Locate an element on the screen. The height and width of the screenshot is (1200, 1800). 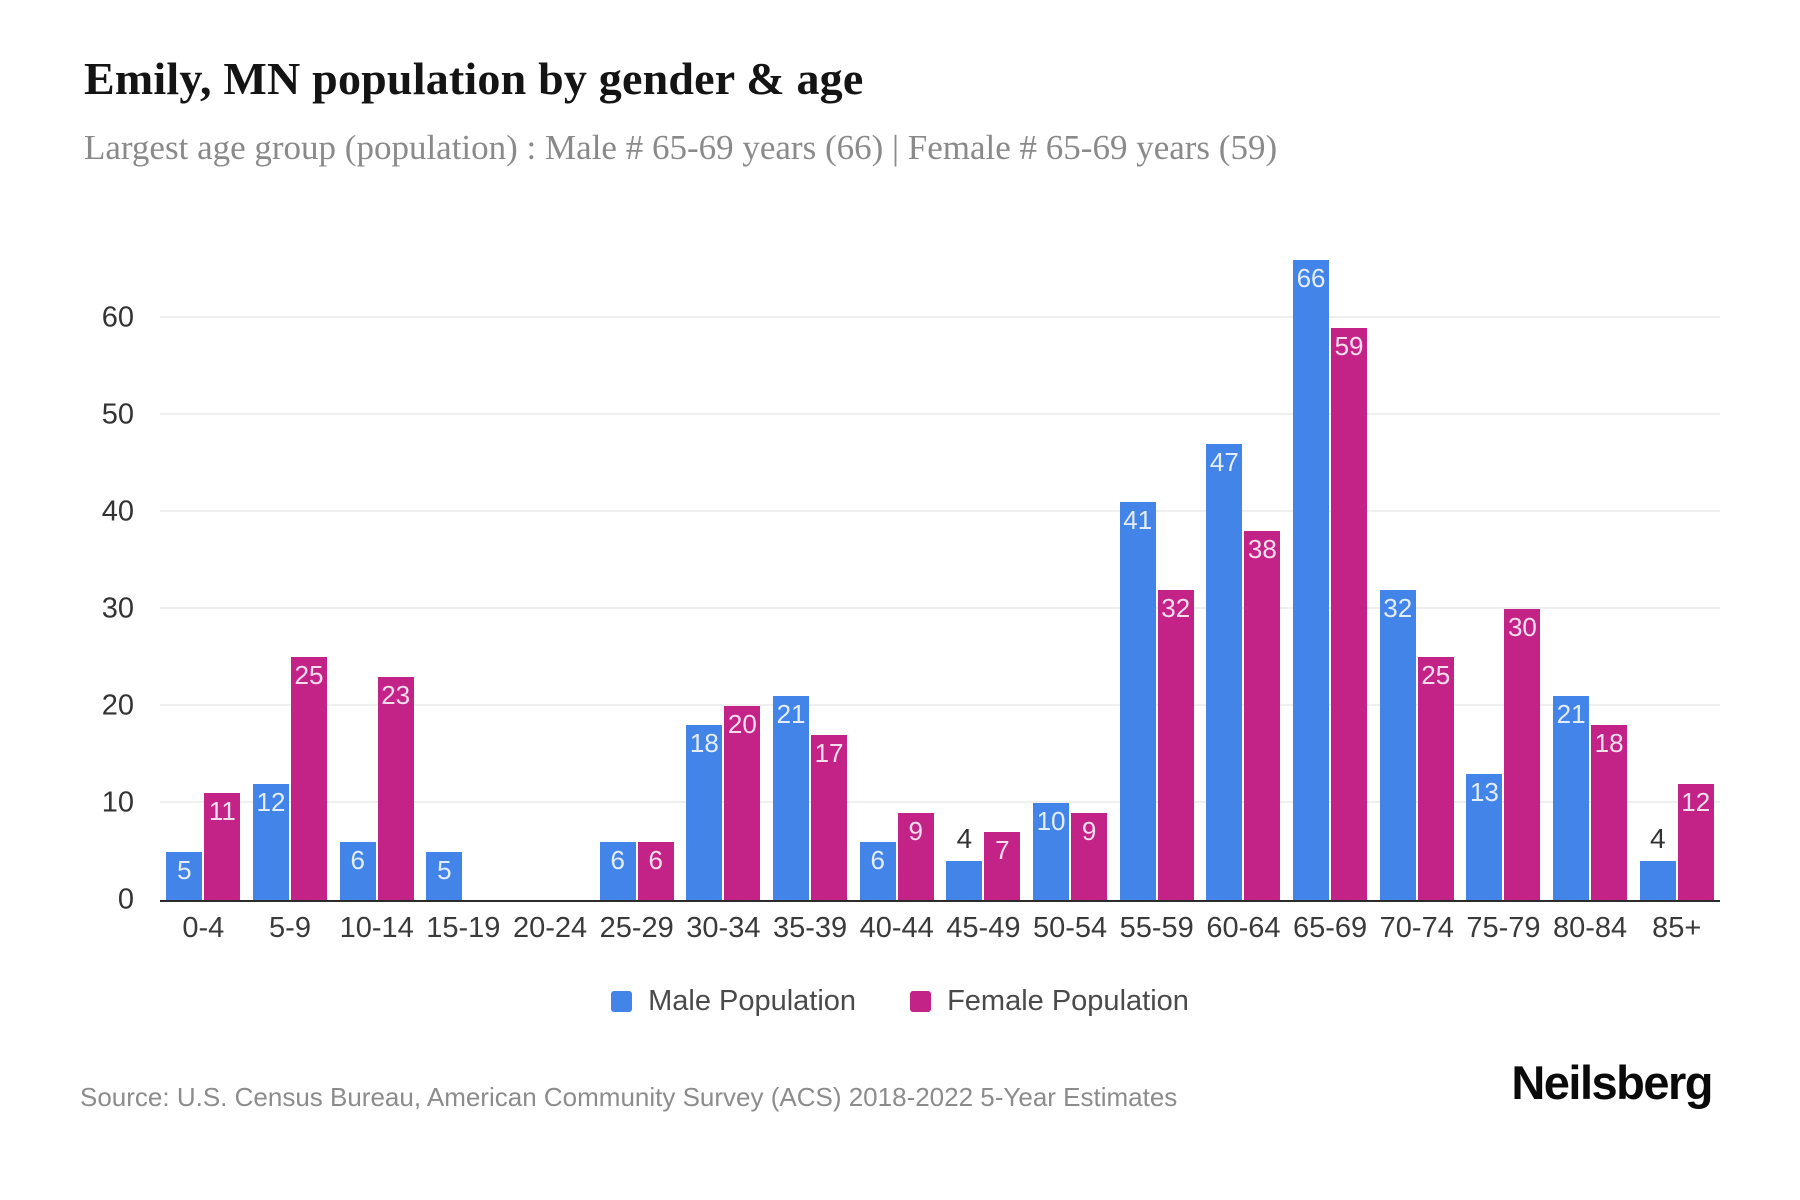
legend-swatch-male-icon is located at coordinates (622, 1001).